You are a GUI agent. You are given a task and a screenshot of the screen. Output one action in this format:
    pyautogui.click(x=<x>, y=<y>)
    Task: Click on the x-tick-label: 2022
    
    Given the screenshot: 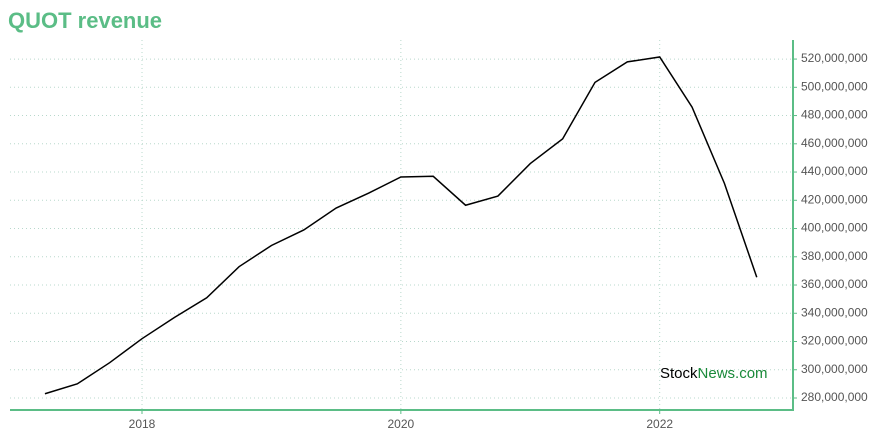 What is the action you would take?
    pyautogui.click(x=659, y=424)
    